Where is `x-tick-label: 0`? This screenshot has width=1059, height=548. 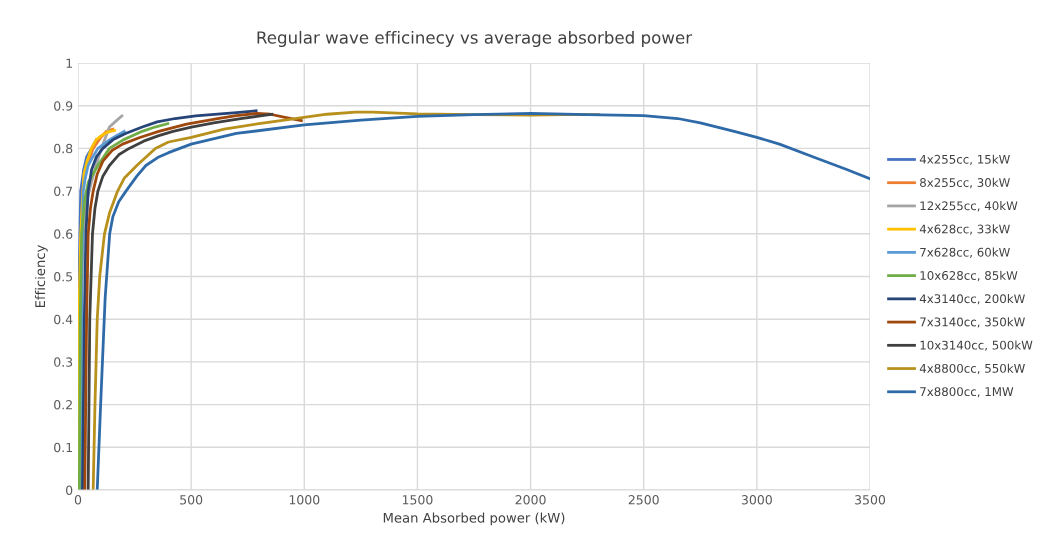 x-tick-label: 0 is located at coordinates (78, 500).